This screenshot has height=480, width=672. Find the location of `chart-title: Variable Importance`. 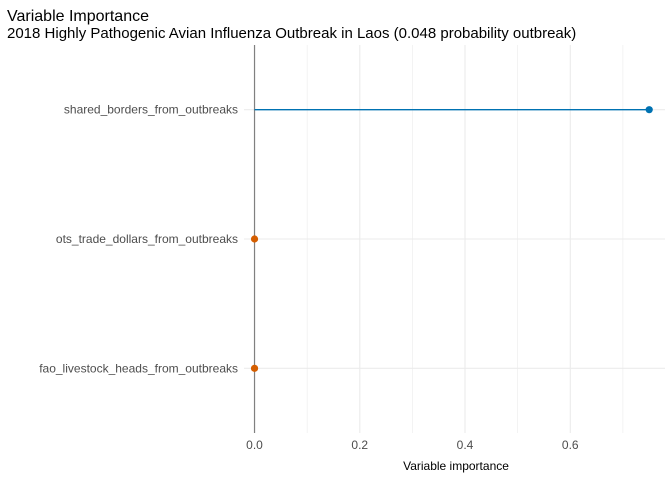

chart-title: Variable Importance is located at coordinates (78, 16).